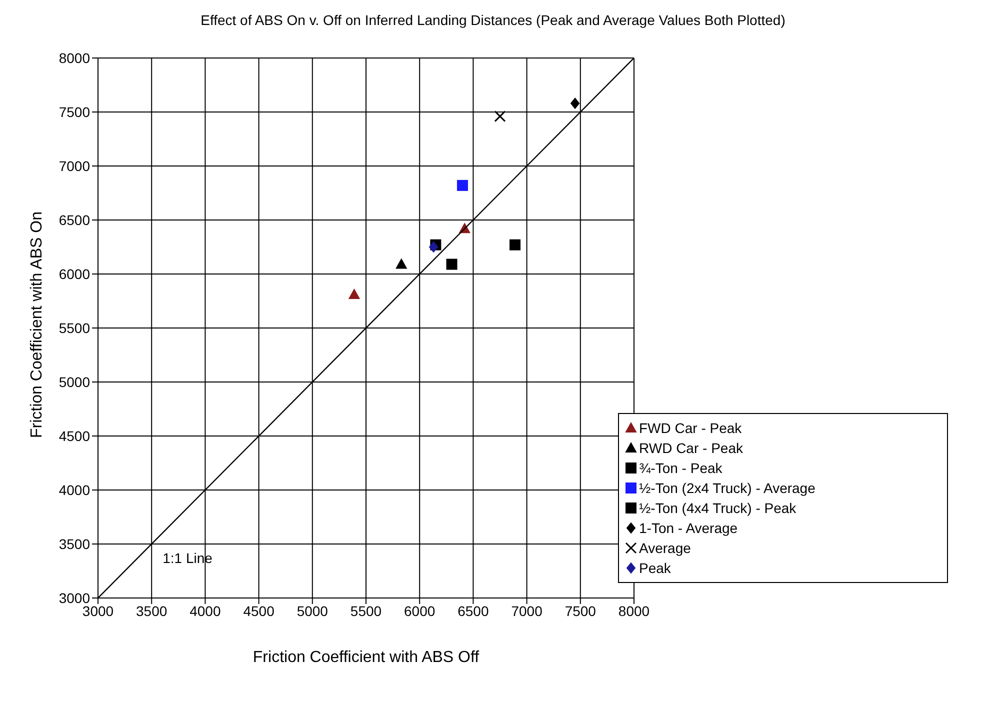 The height and width of the screenshot is (702, 982). What do you see at coordinates (727, 488) in the screenshot?
I see `legend-label: ½-Ton (2x4 Truck) - Average` at bounding box center [727, 488].